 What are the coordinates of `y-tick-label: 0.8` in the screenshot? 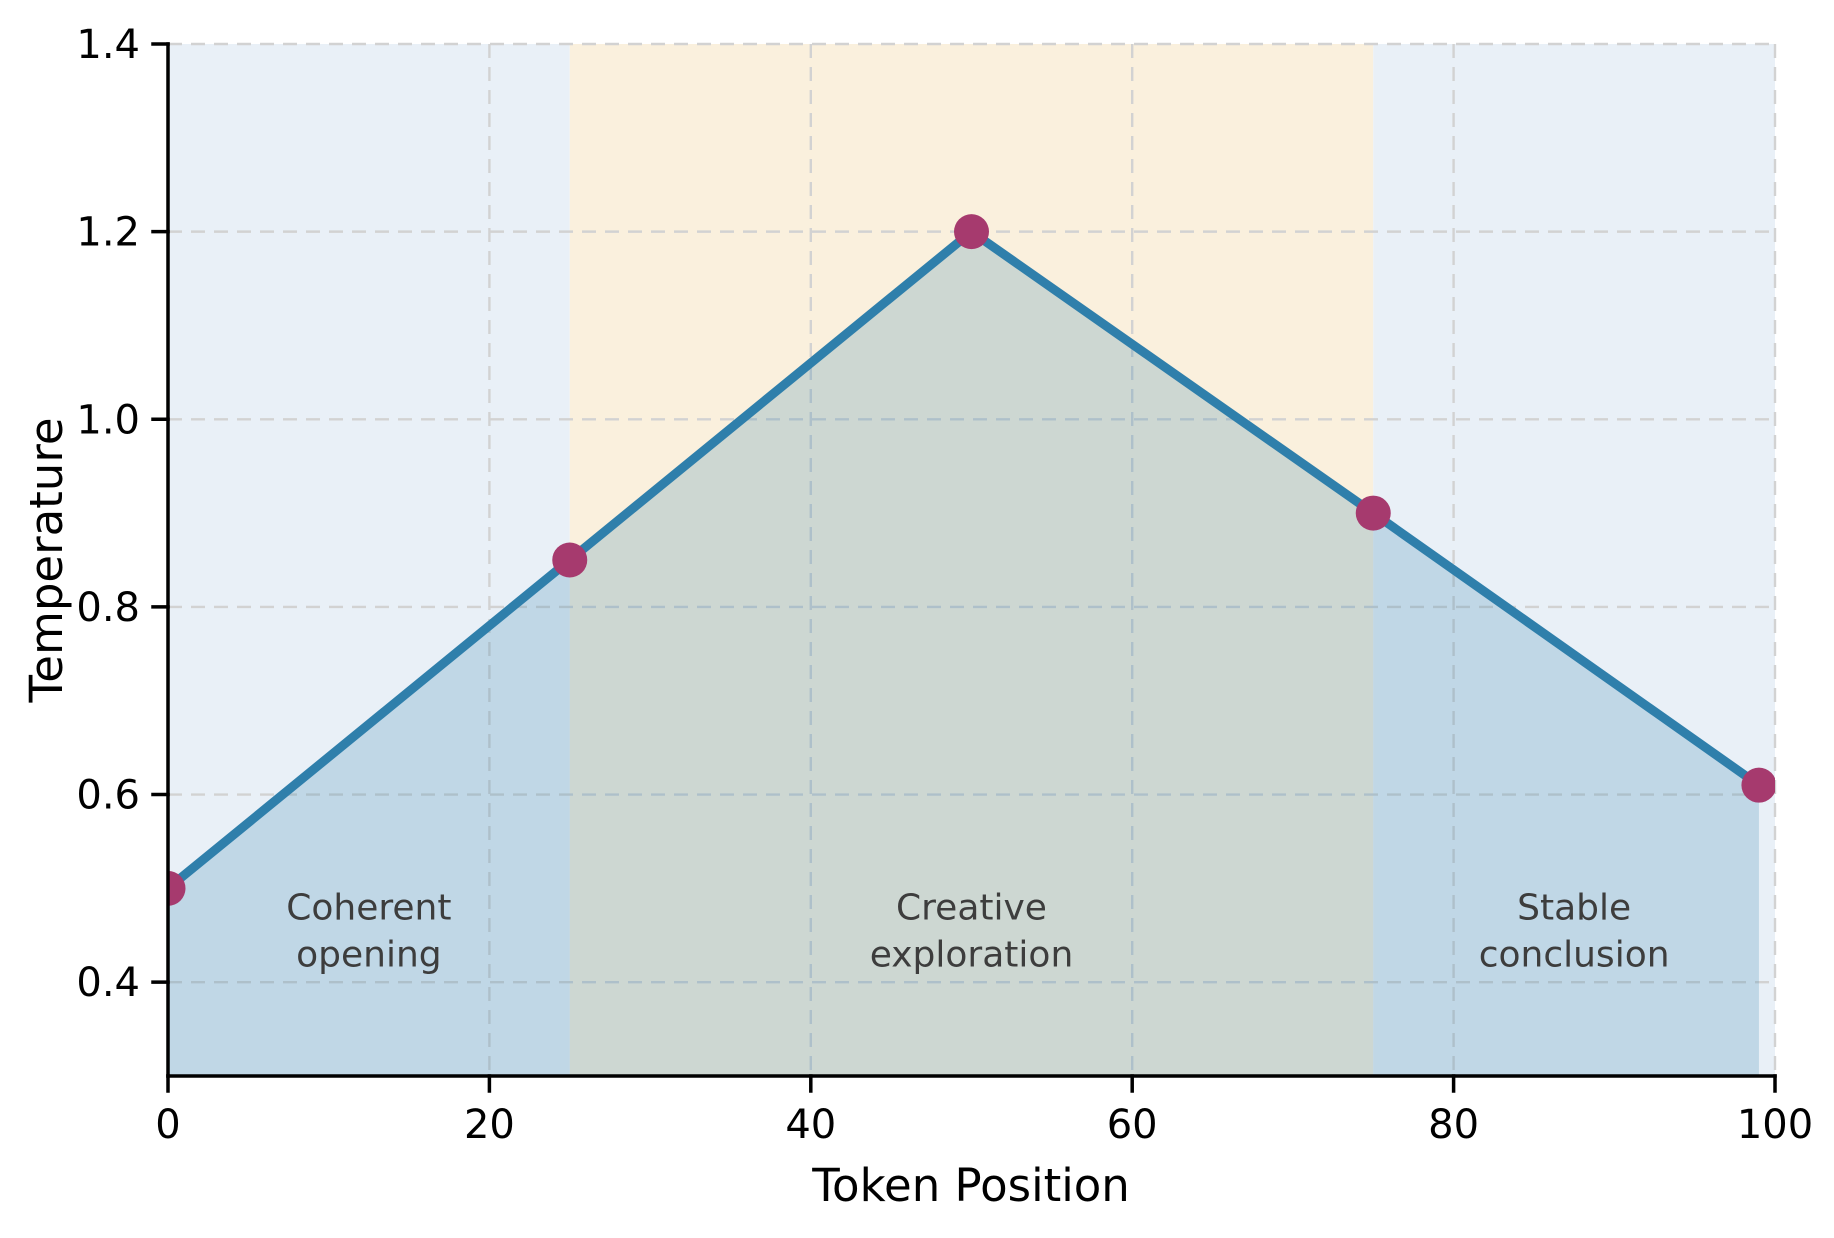 It's located at (108, 608).